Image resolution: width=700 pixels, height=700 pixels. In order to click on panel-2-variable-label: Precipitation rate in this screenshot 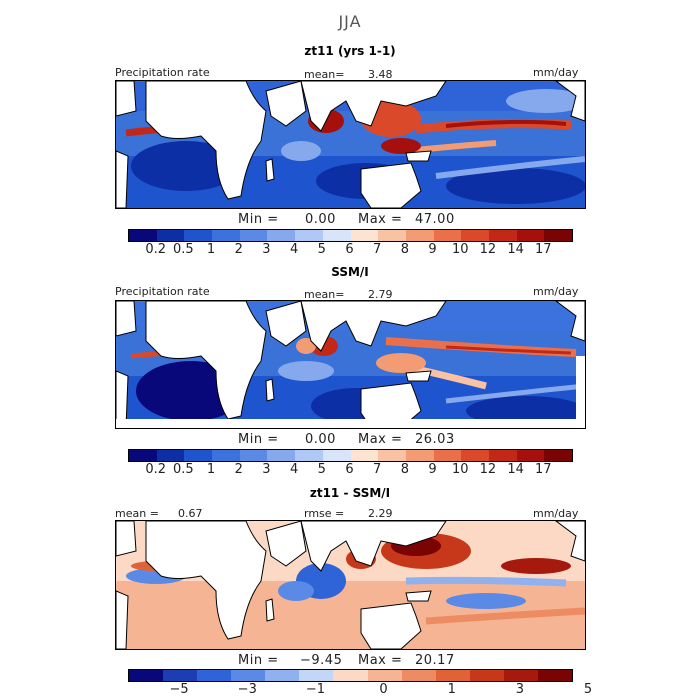, I will do `click(162, 291)`.